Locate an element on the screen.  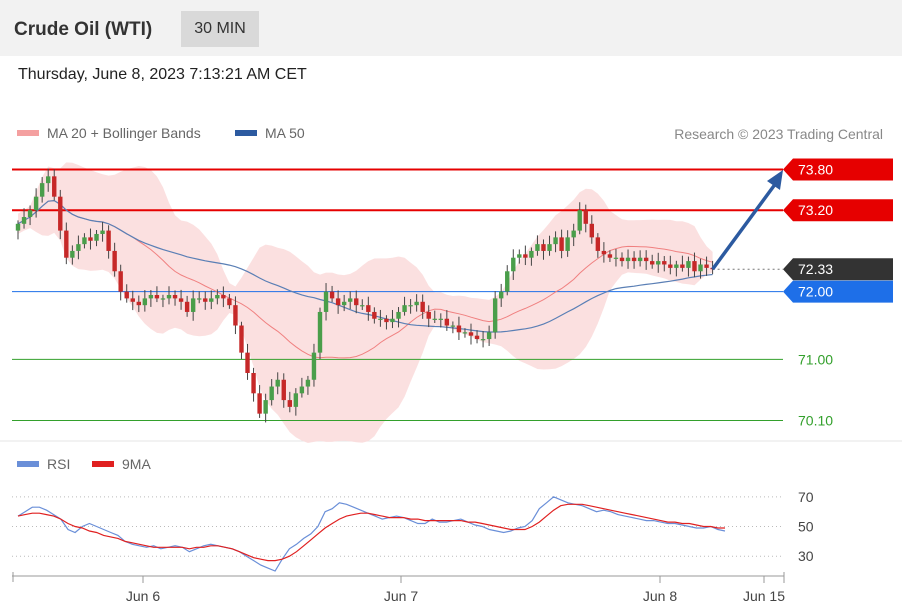
level-tag-1: 73.20 is located at coordinates (838, 210).